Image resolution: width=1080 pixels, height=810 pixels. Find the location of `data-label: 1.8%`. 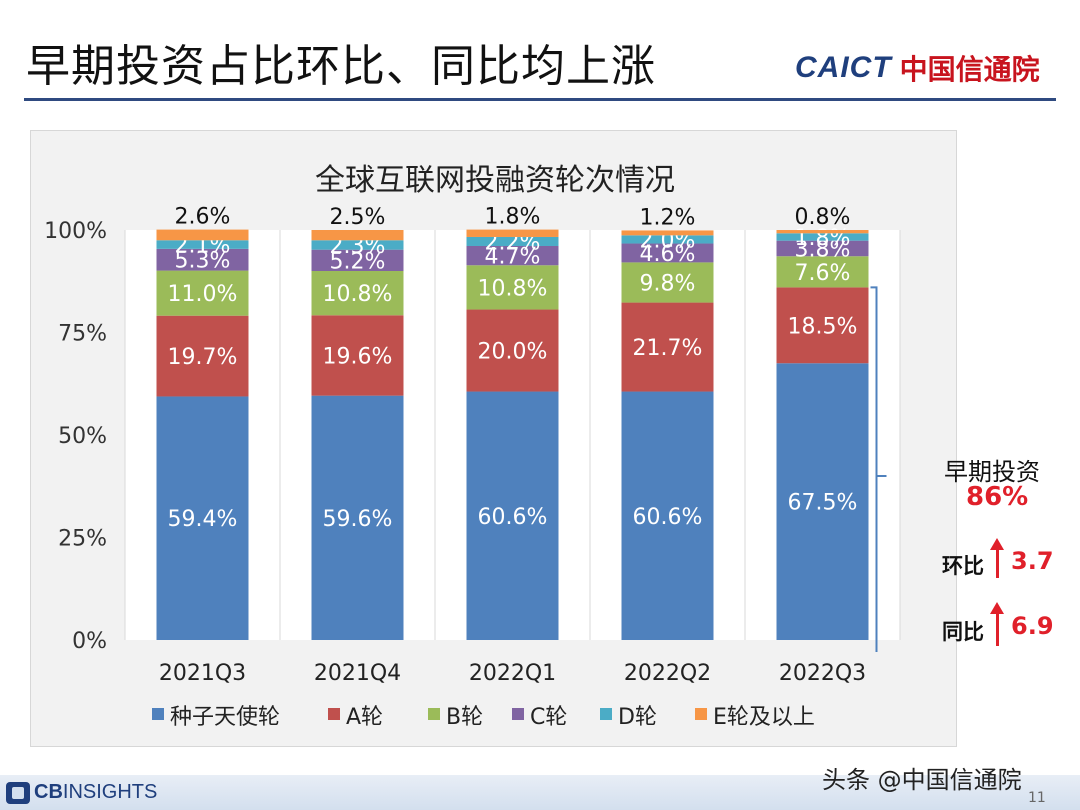

data-label: 1.8% is located at coordinates (513, 217).